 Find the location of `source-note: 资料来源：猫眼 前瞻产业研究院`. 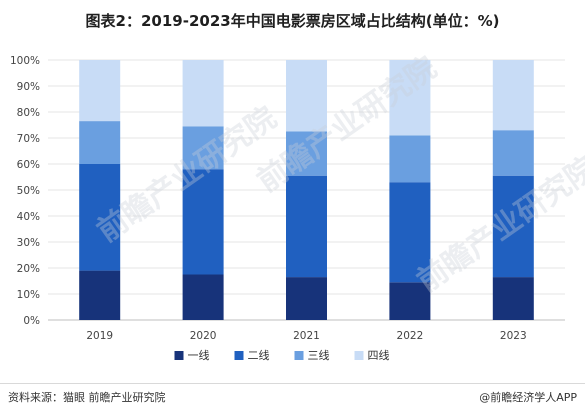

source-note: 资料来源：猫眼 前瞻产业研究院 is located at coordinates (87, 397).